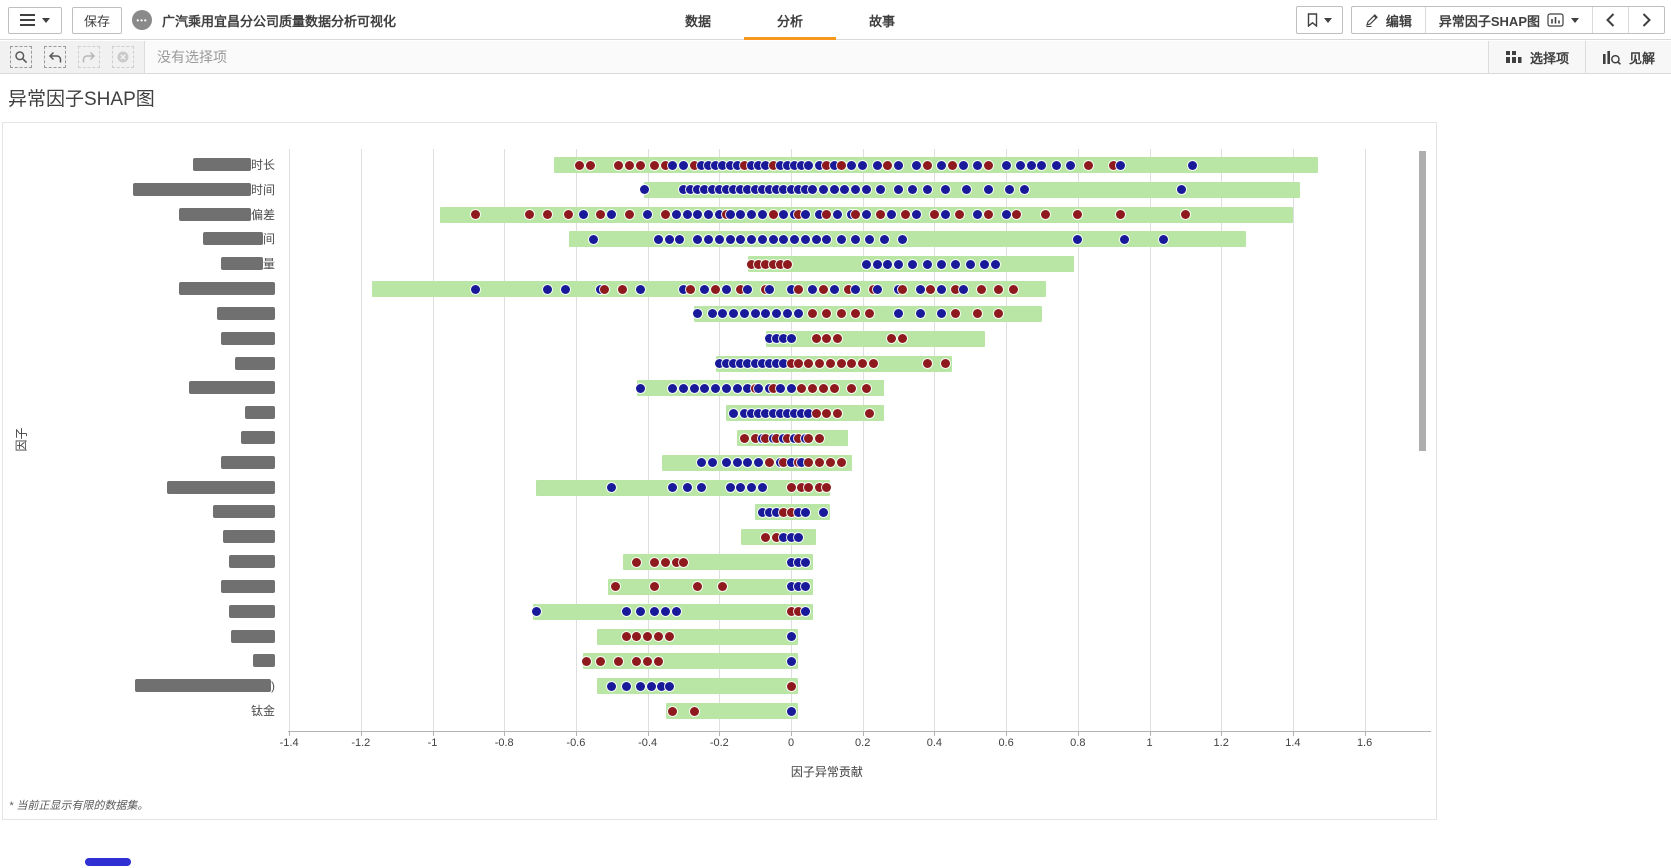 Image resolution: width=1671 pixels, height=868 pixels. I want to click on factor-row-label: 时长, so click(139, 165).